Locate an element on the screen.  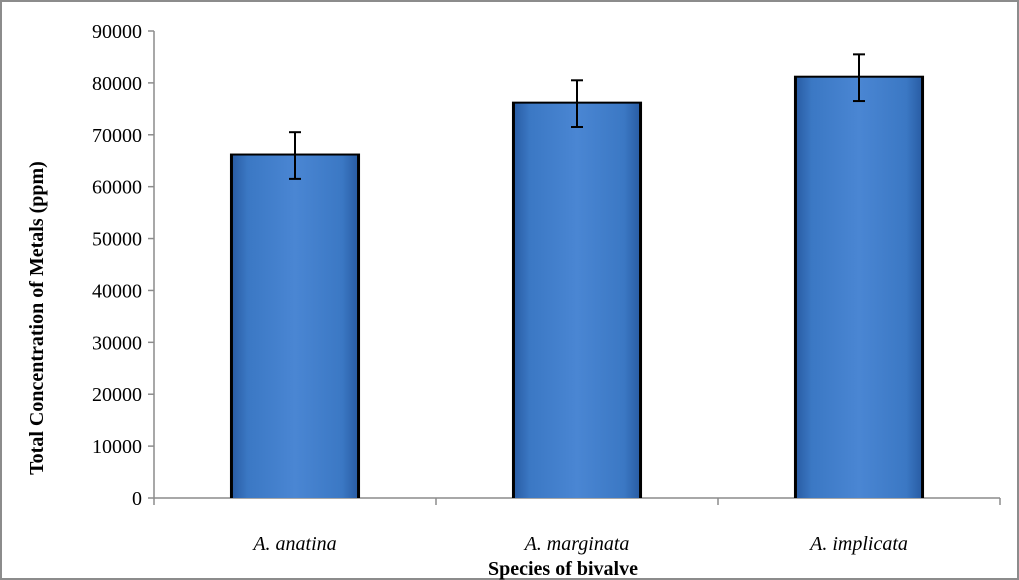
y-tick-label: 10000 is located at coordinates (117, 447).